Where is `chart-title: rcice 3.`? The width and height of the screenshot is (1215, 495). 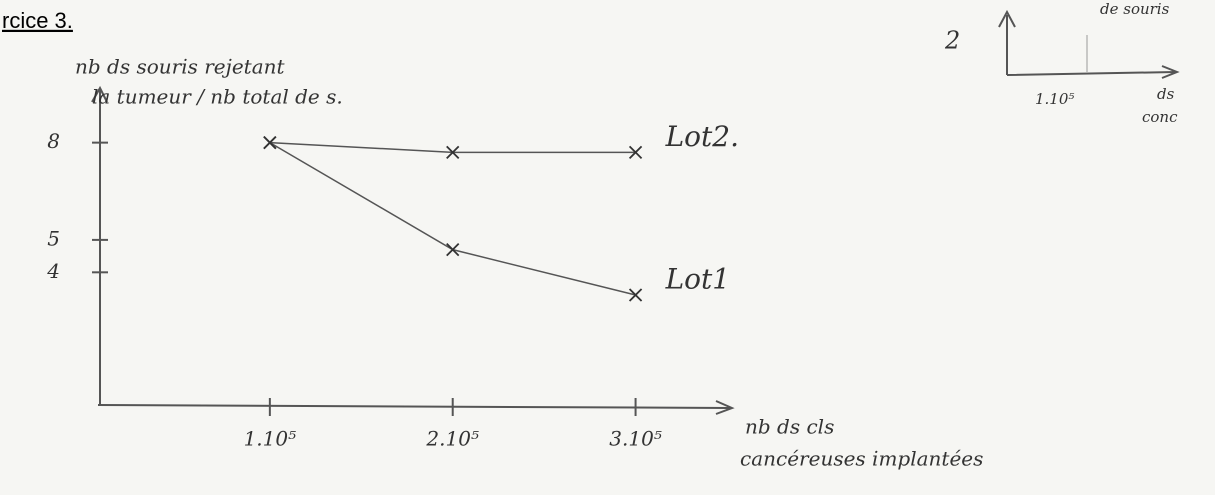 chart-title: rcice 3. is located at coordinates (37, 20).